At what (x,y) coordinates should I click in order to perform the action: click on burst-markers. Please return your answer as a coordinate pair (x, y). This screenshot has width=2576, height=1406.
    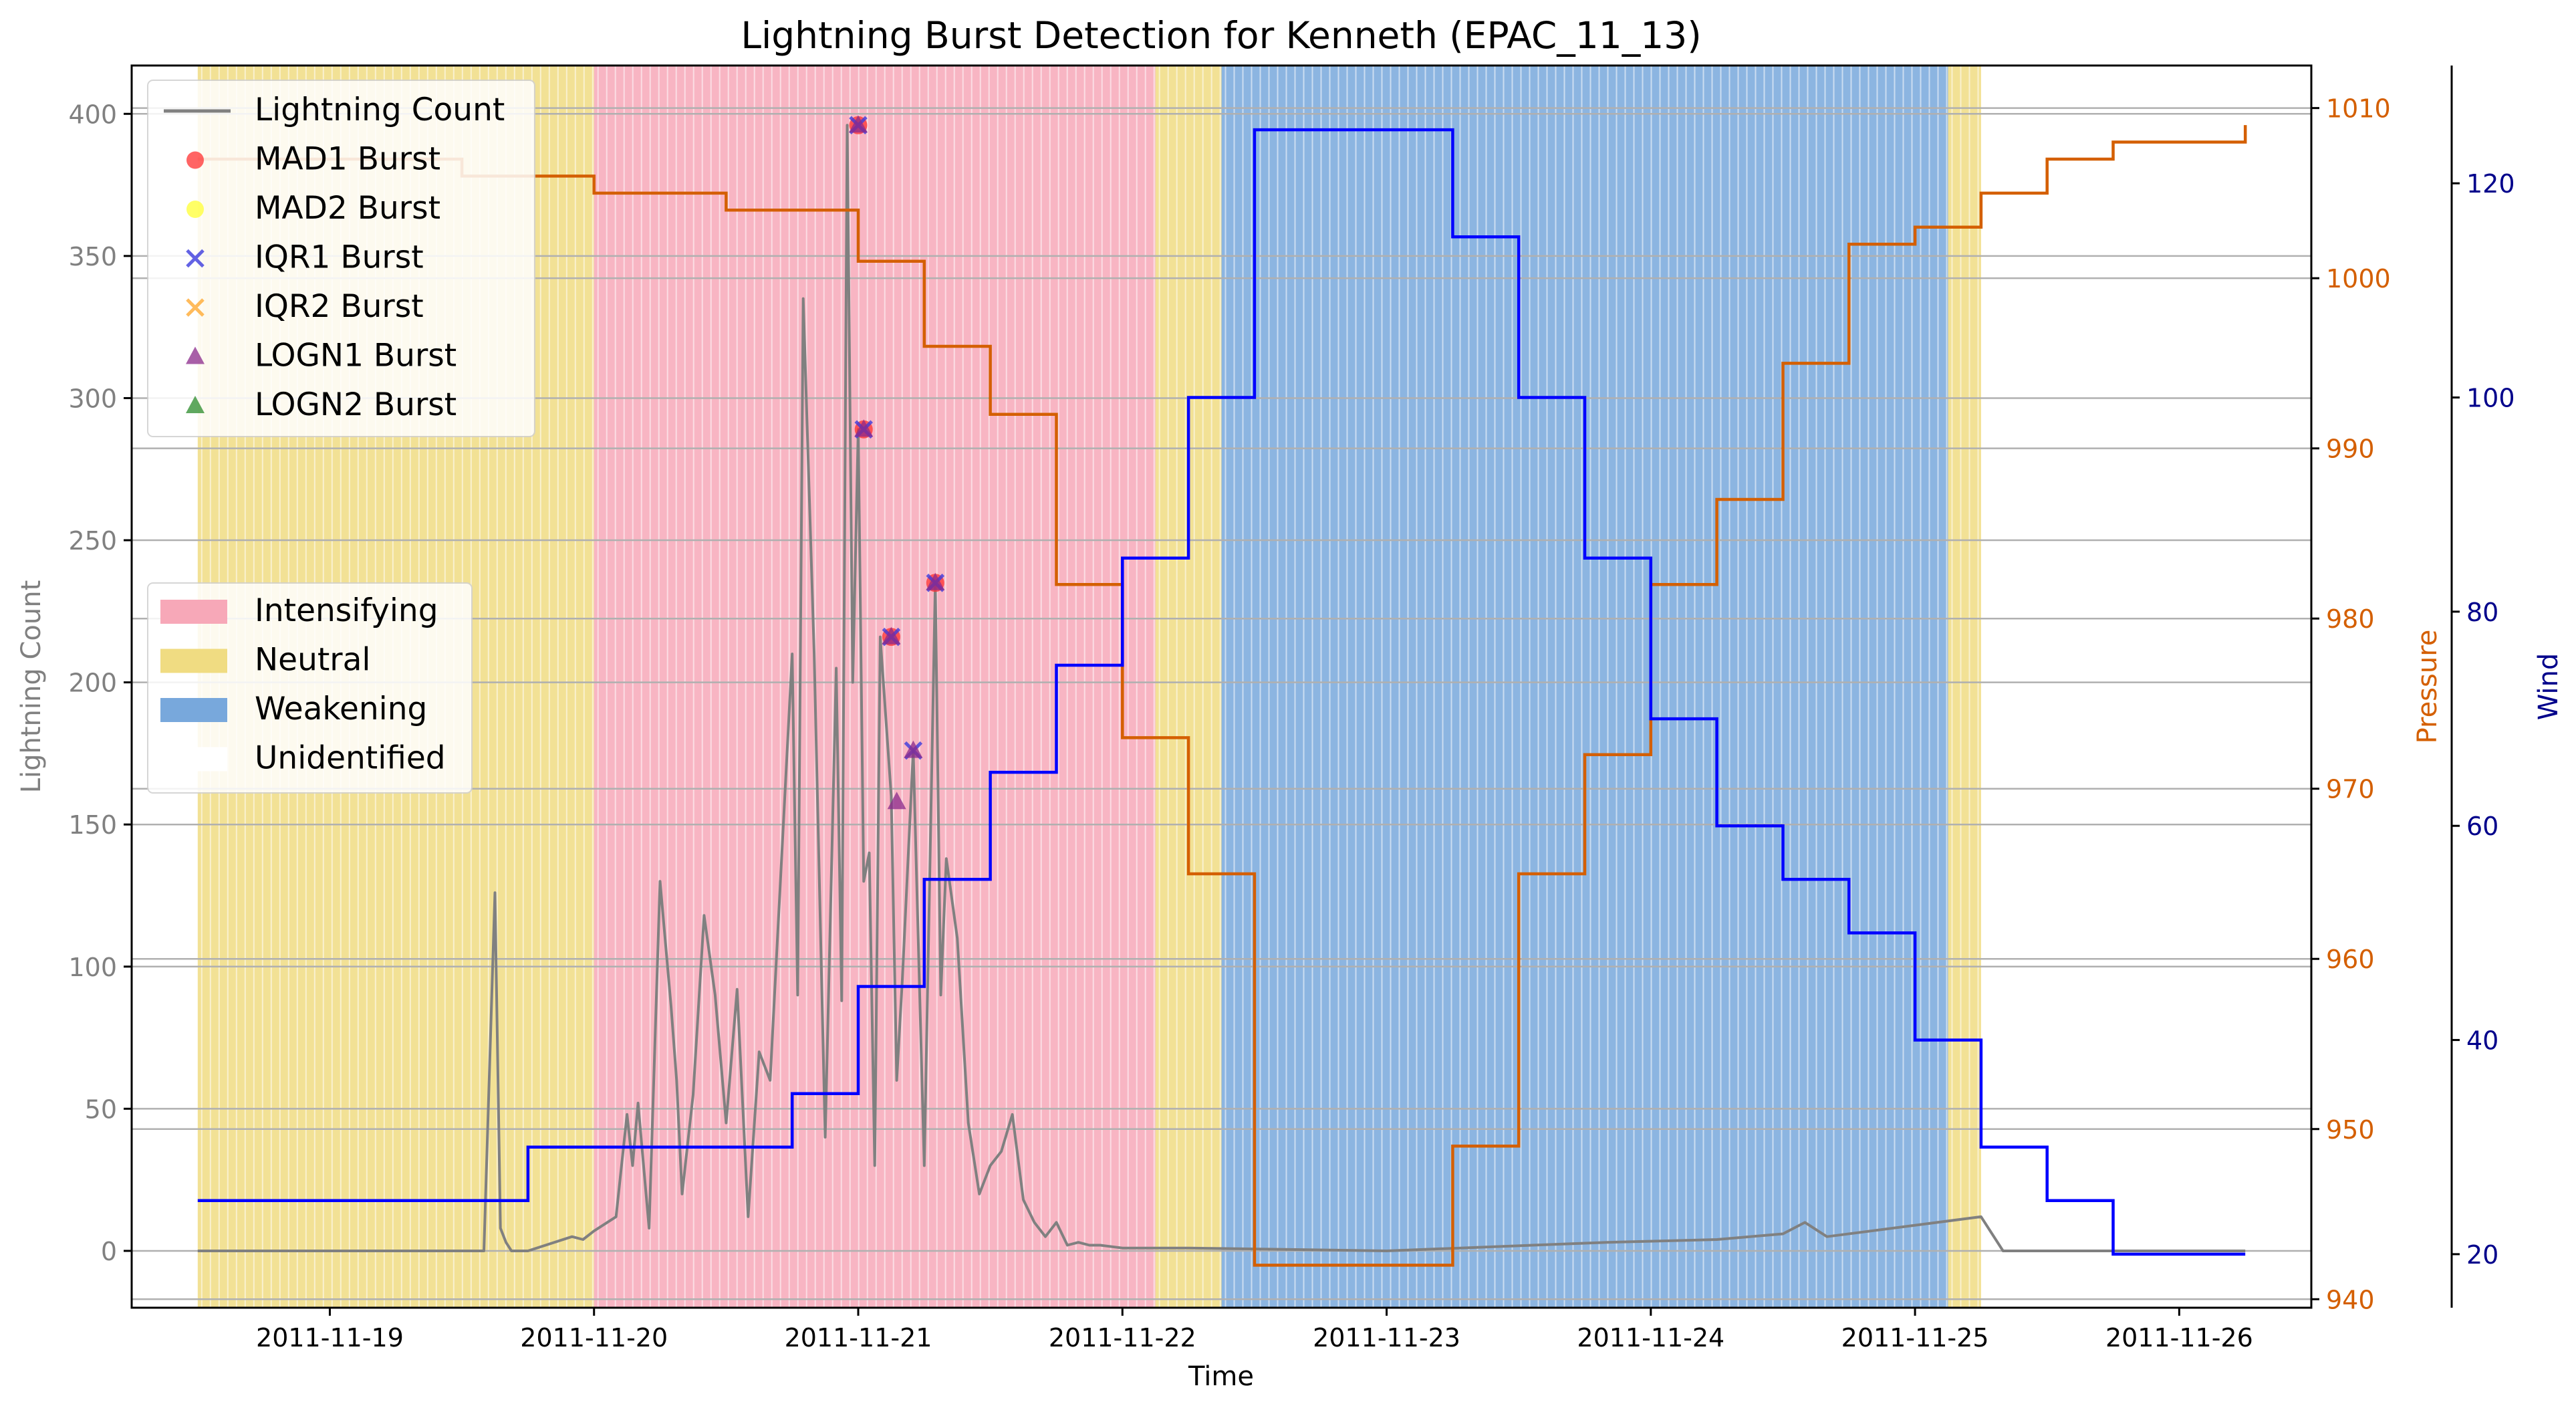
    Looking at the image, I should click on (897, 462).